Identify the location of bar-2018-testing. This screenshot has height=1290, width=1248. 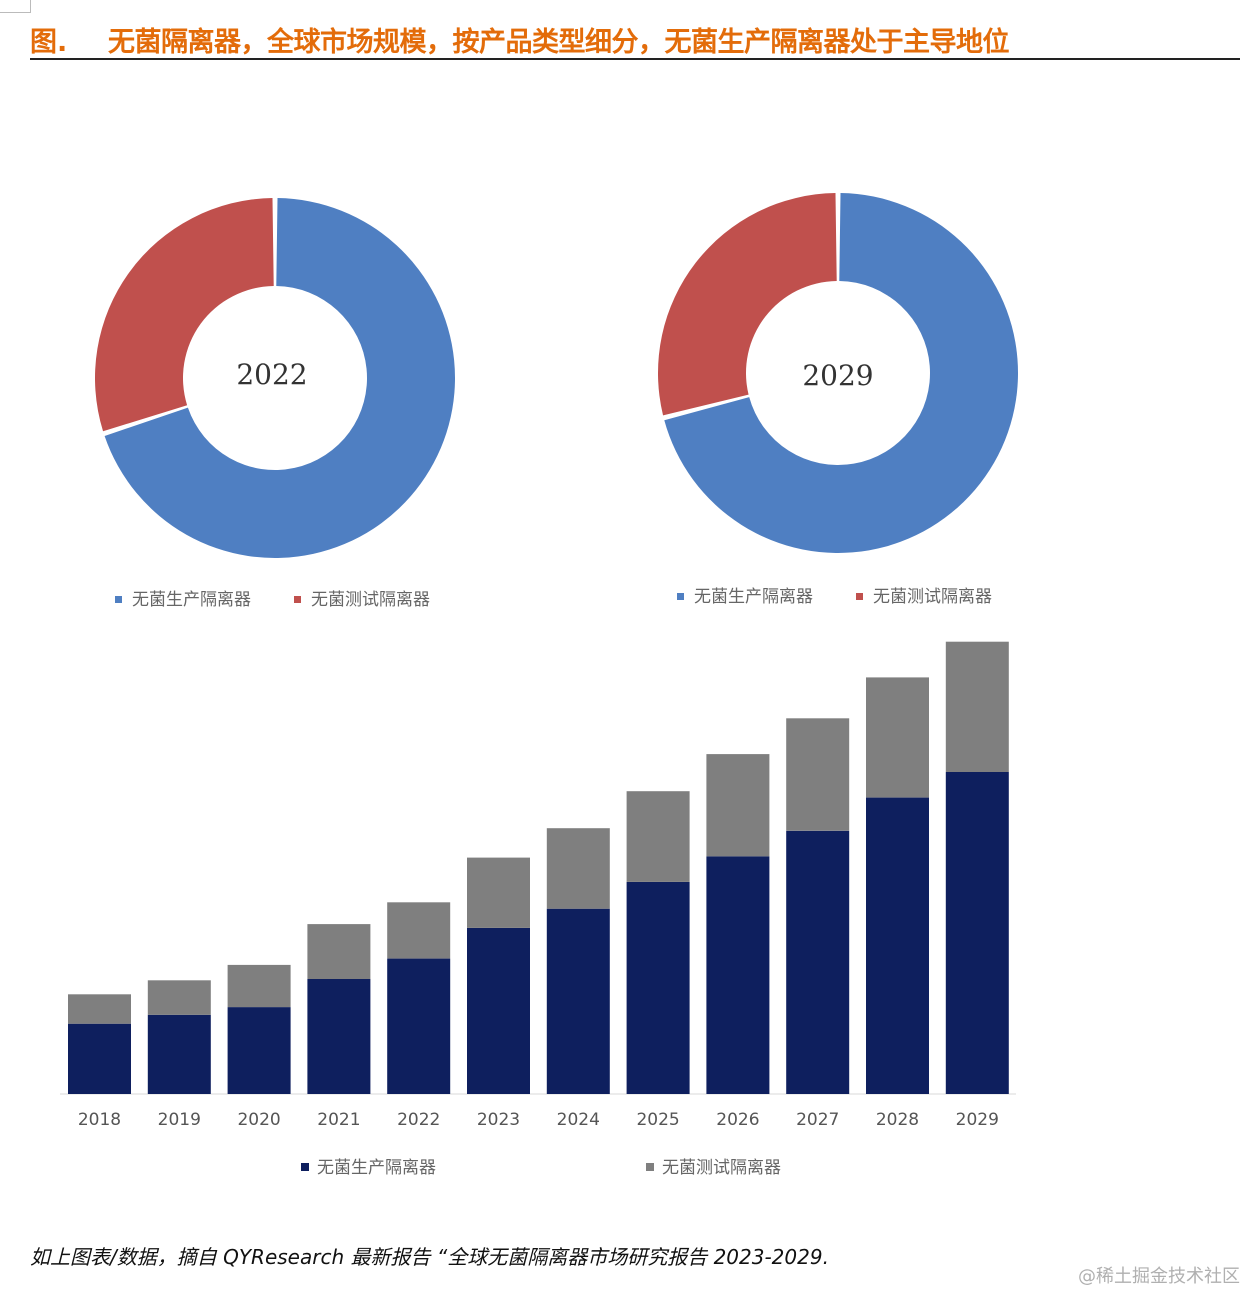
(99, 1009).